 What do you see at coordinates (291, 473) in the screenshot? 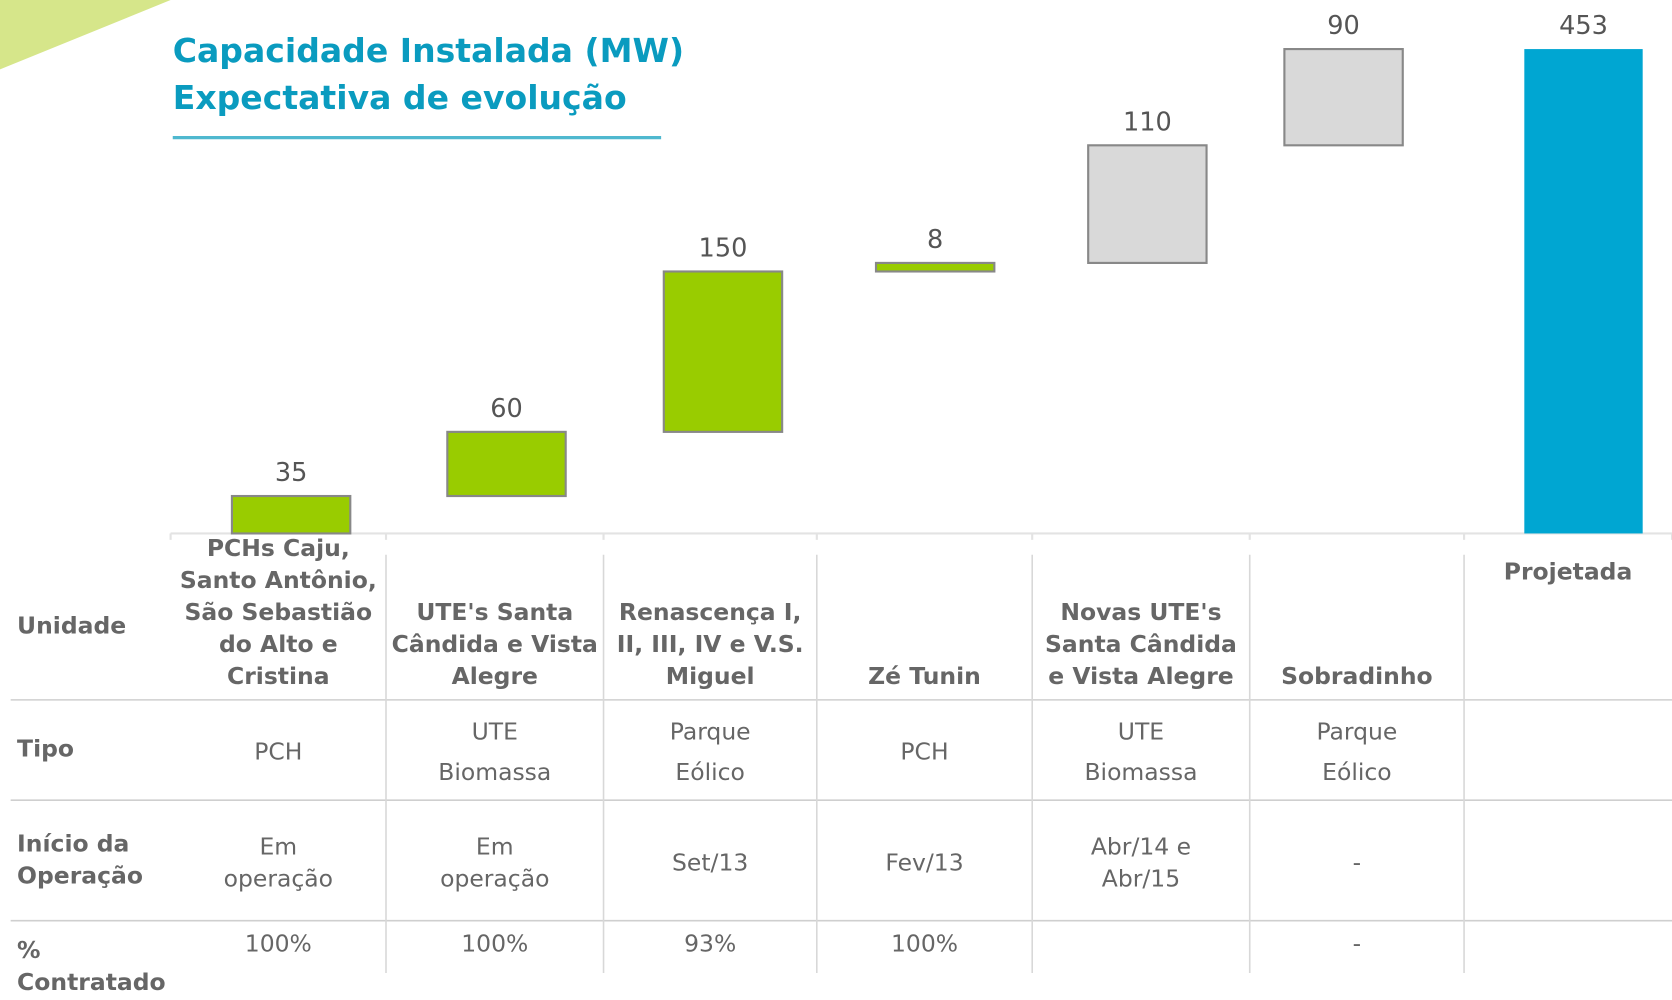
I see `data-label: 35` at bounding box center [291, 473].